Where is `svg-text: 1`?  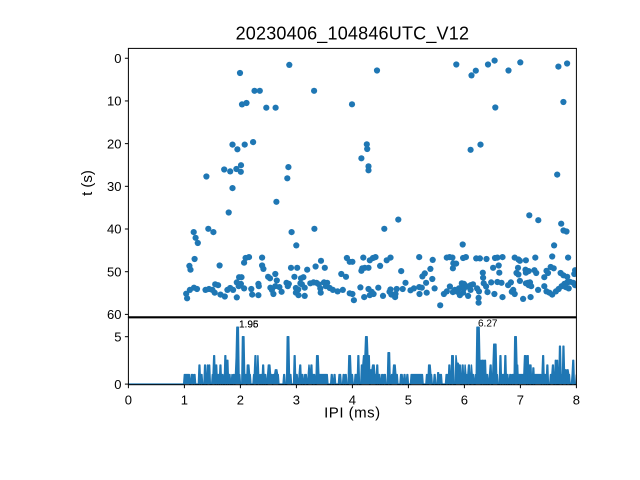 svg-text: 1 is located at coordinates (184, 400).